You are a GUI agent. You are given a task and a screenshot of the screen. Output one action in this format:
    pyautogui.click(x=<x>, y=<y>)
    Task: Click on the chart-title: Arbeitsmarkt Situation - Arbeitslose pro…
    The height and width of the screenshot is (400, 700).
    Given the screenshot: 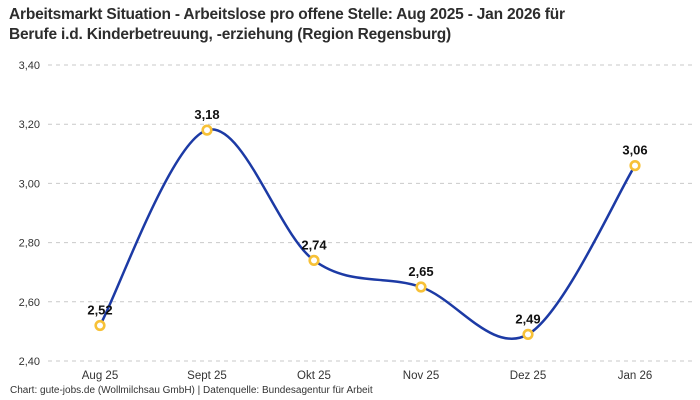 What is the action you would take?
    pyautogui.click(x=339, y=25)
    